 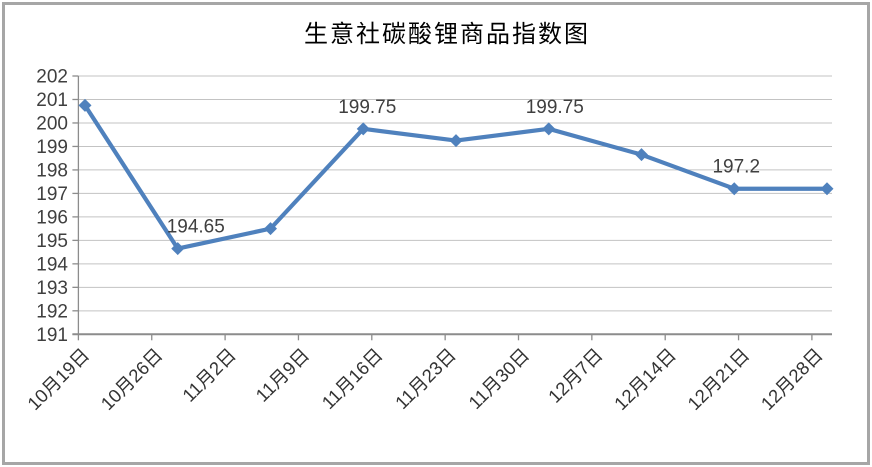 What do you see at coordinates (52, 170) in the screenshot?
I see `y-axis-label: 198` at bounding box center [52, 170].